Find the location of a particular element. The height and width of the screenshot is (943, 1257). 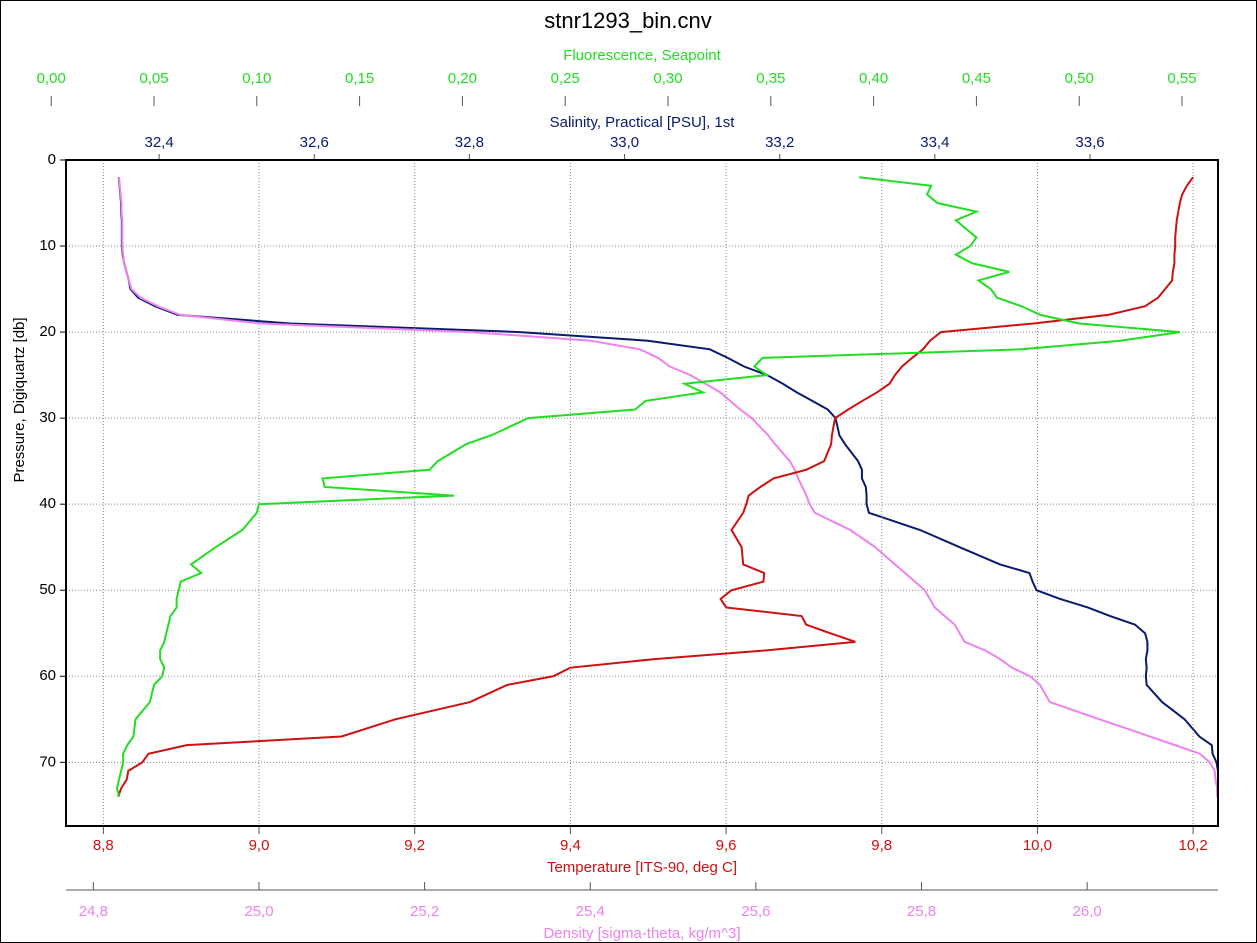

x-tick-label: 9,2 is located at coordinates (414, 845).